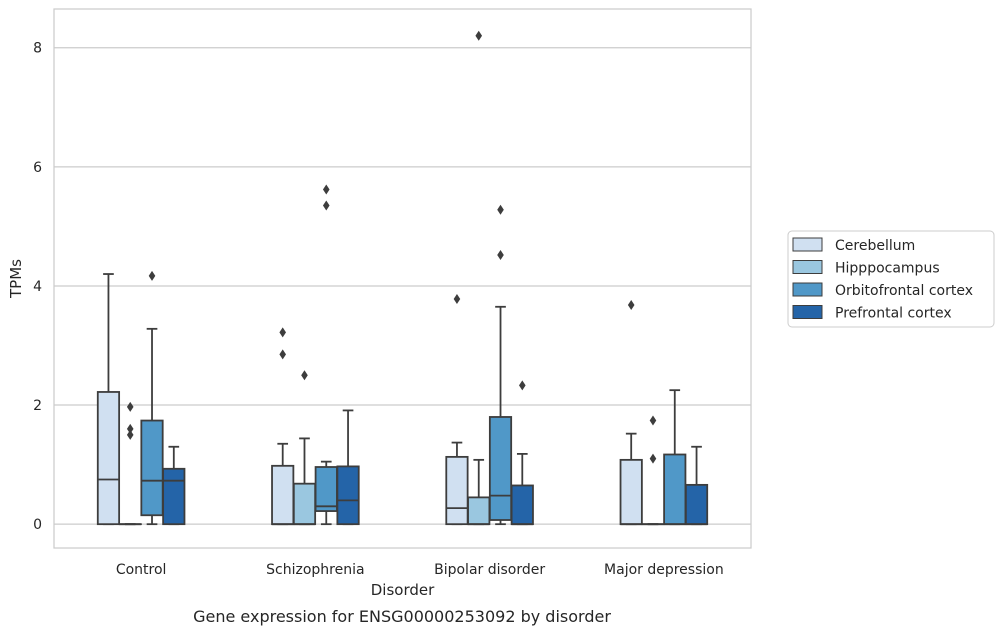 The image size is (1003, 634). Describe the element at coordinates (37, 287) in the screenshot. I see `y-tick-label: 4` at that location.